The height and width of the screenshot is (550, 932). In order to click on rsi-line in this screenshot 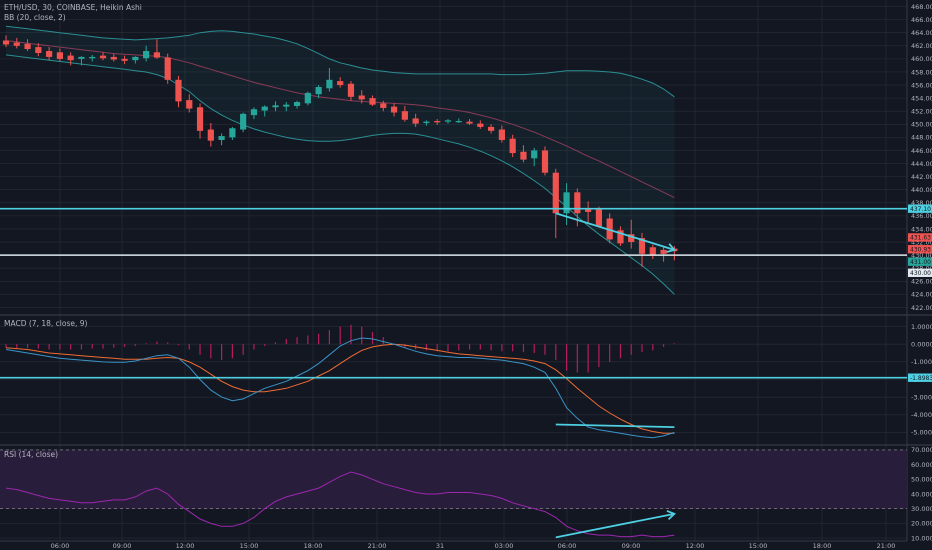, I will do `click(340, 504)`.